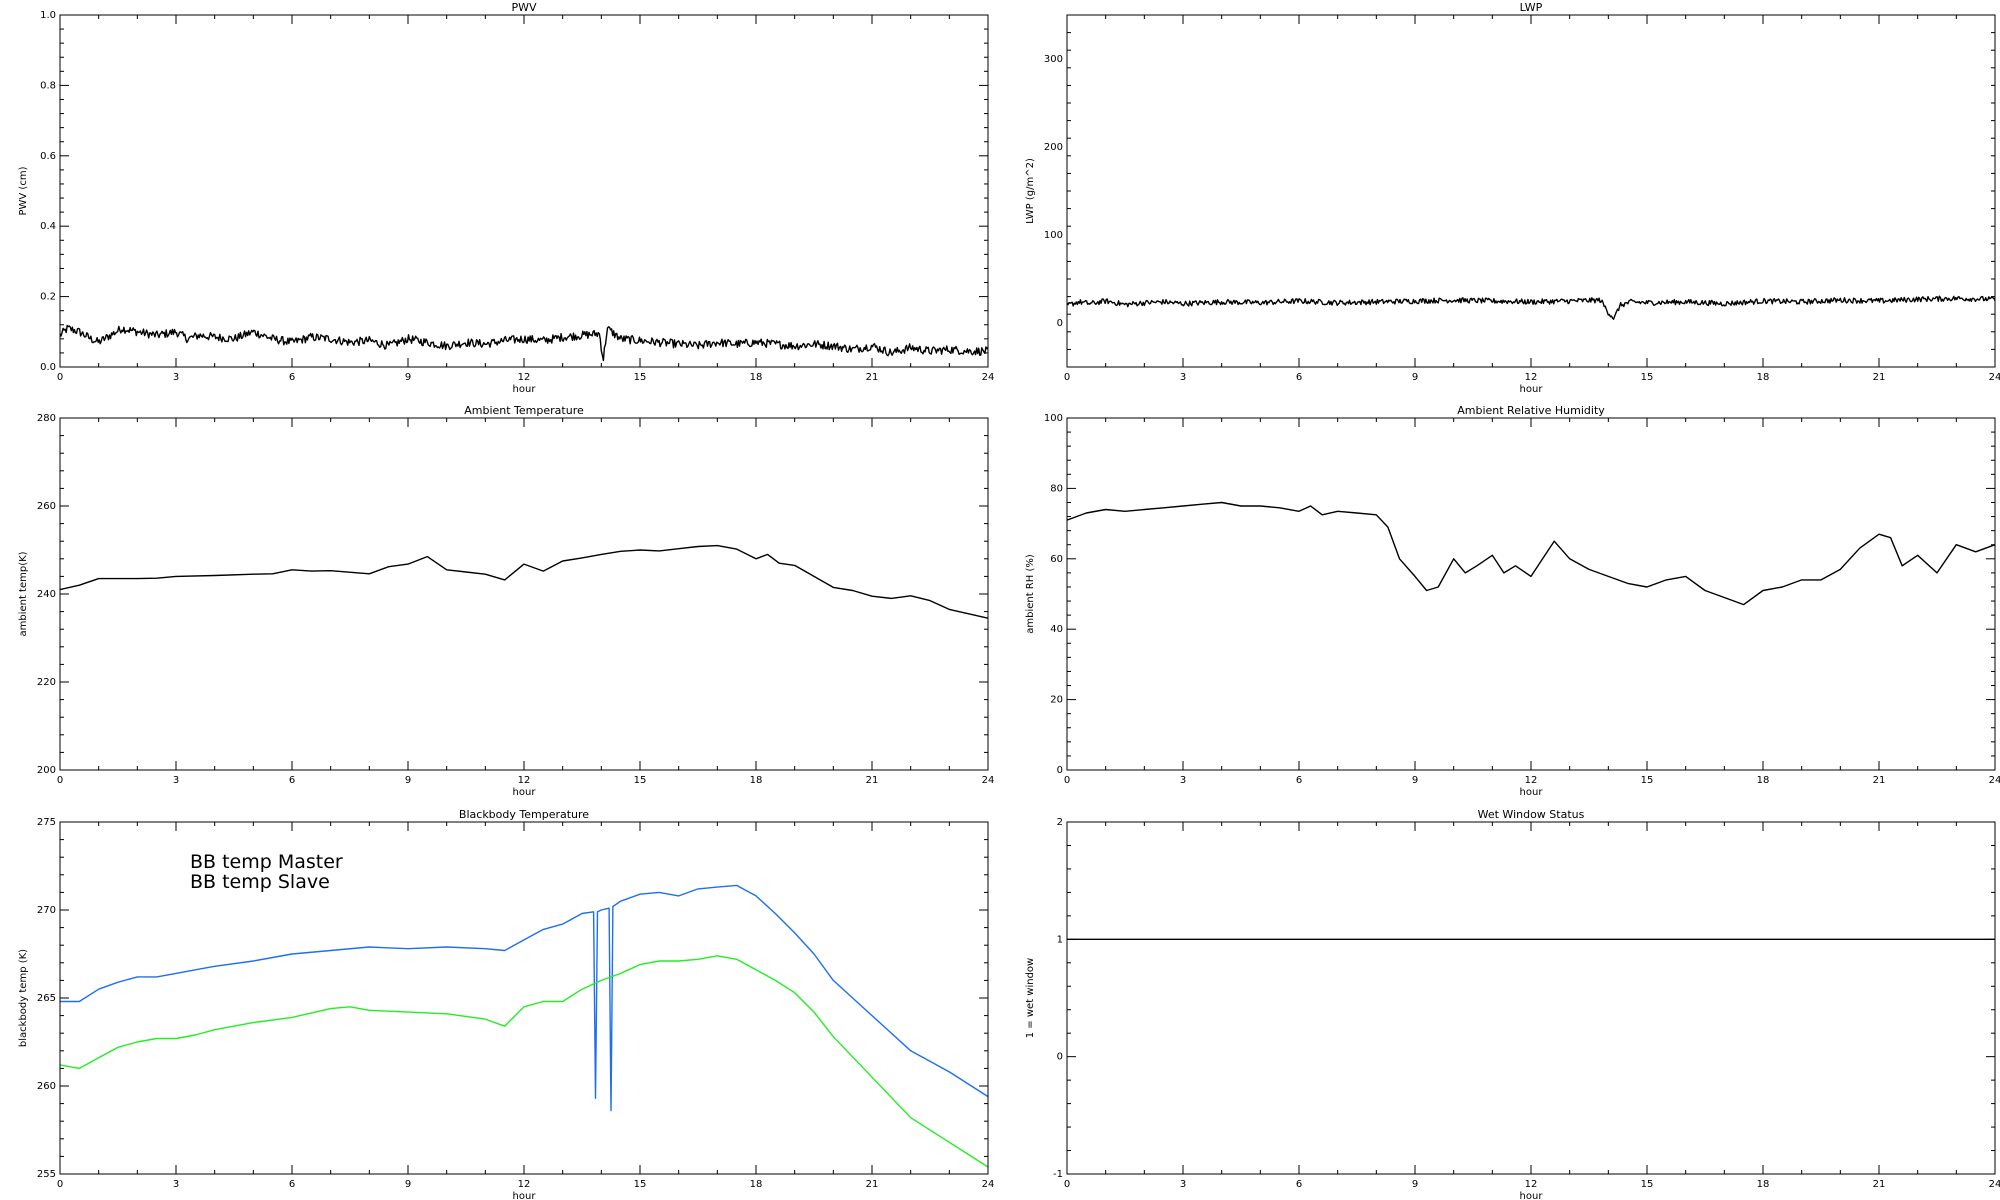 Image resolution: width=2000 pixels, height=1200 pixels. What do you see at coordinates (1056, 488) in the screenshot?
I see `y-tick-label: 80` at bounding box center [1056, 488].